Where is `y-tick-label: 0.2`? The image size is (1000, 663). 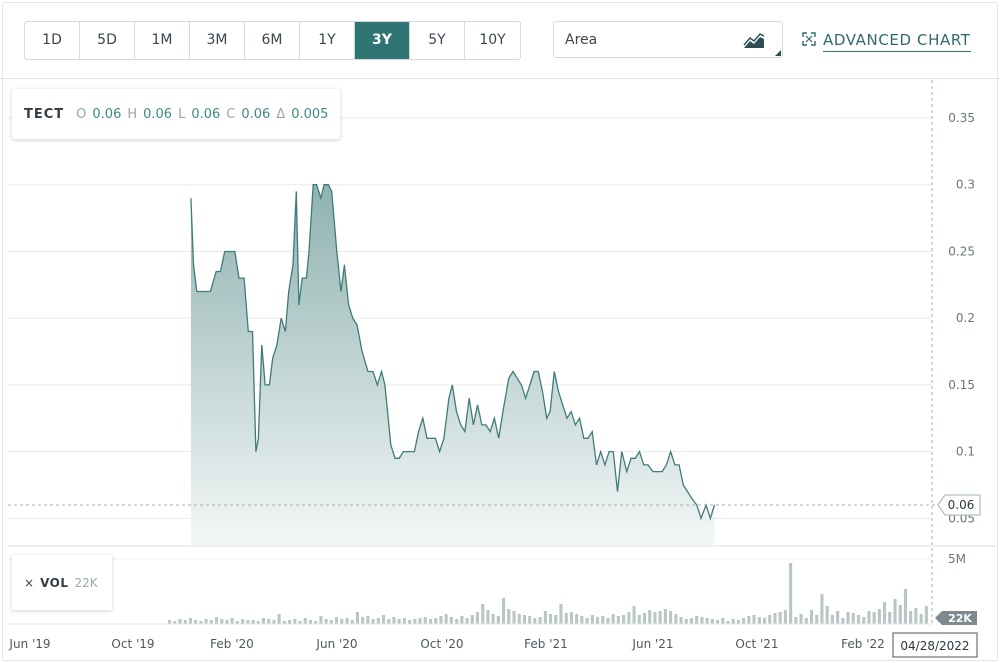 y-tick-label: 0.2 is located at coordinates (965, 318).